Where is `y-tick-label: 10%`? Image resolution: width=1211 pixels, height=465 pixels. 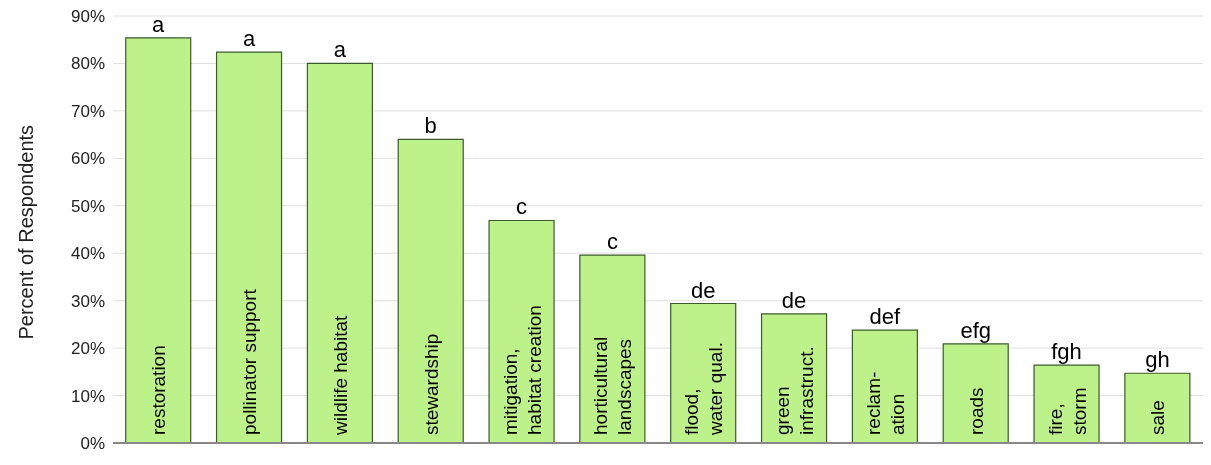
y-tick-label: 10% is located at coordinates (87, 396).